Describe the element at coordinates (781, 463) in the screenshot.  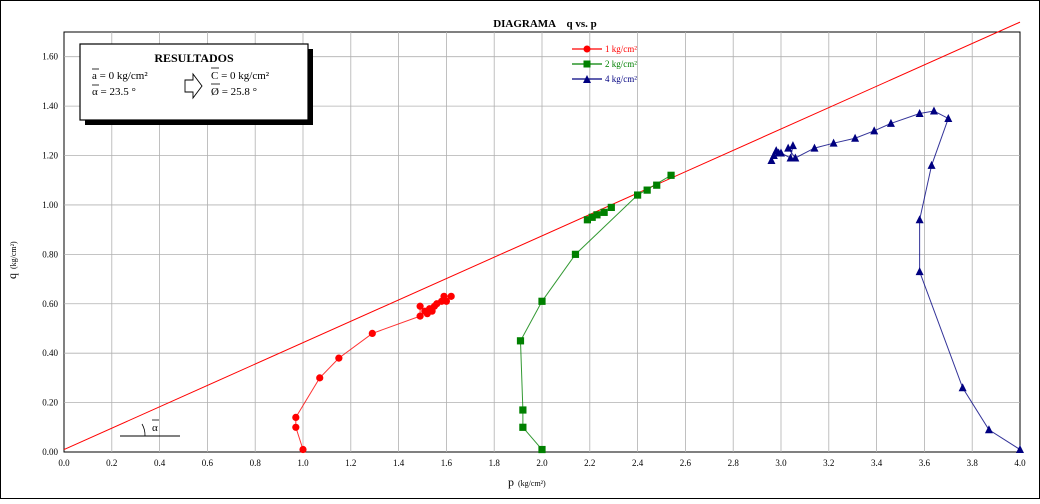
I see `x-tick-label: 3.0` at that location.